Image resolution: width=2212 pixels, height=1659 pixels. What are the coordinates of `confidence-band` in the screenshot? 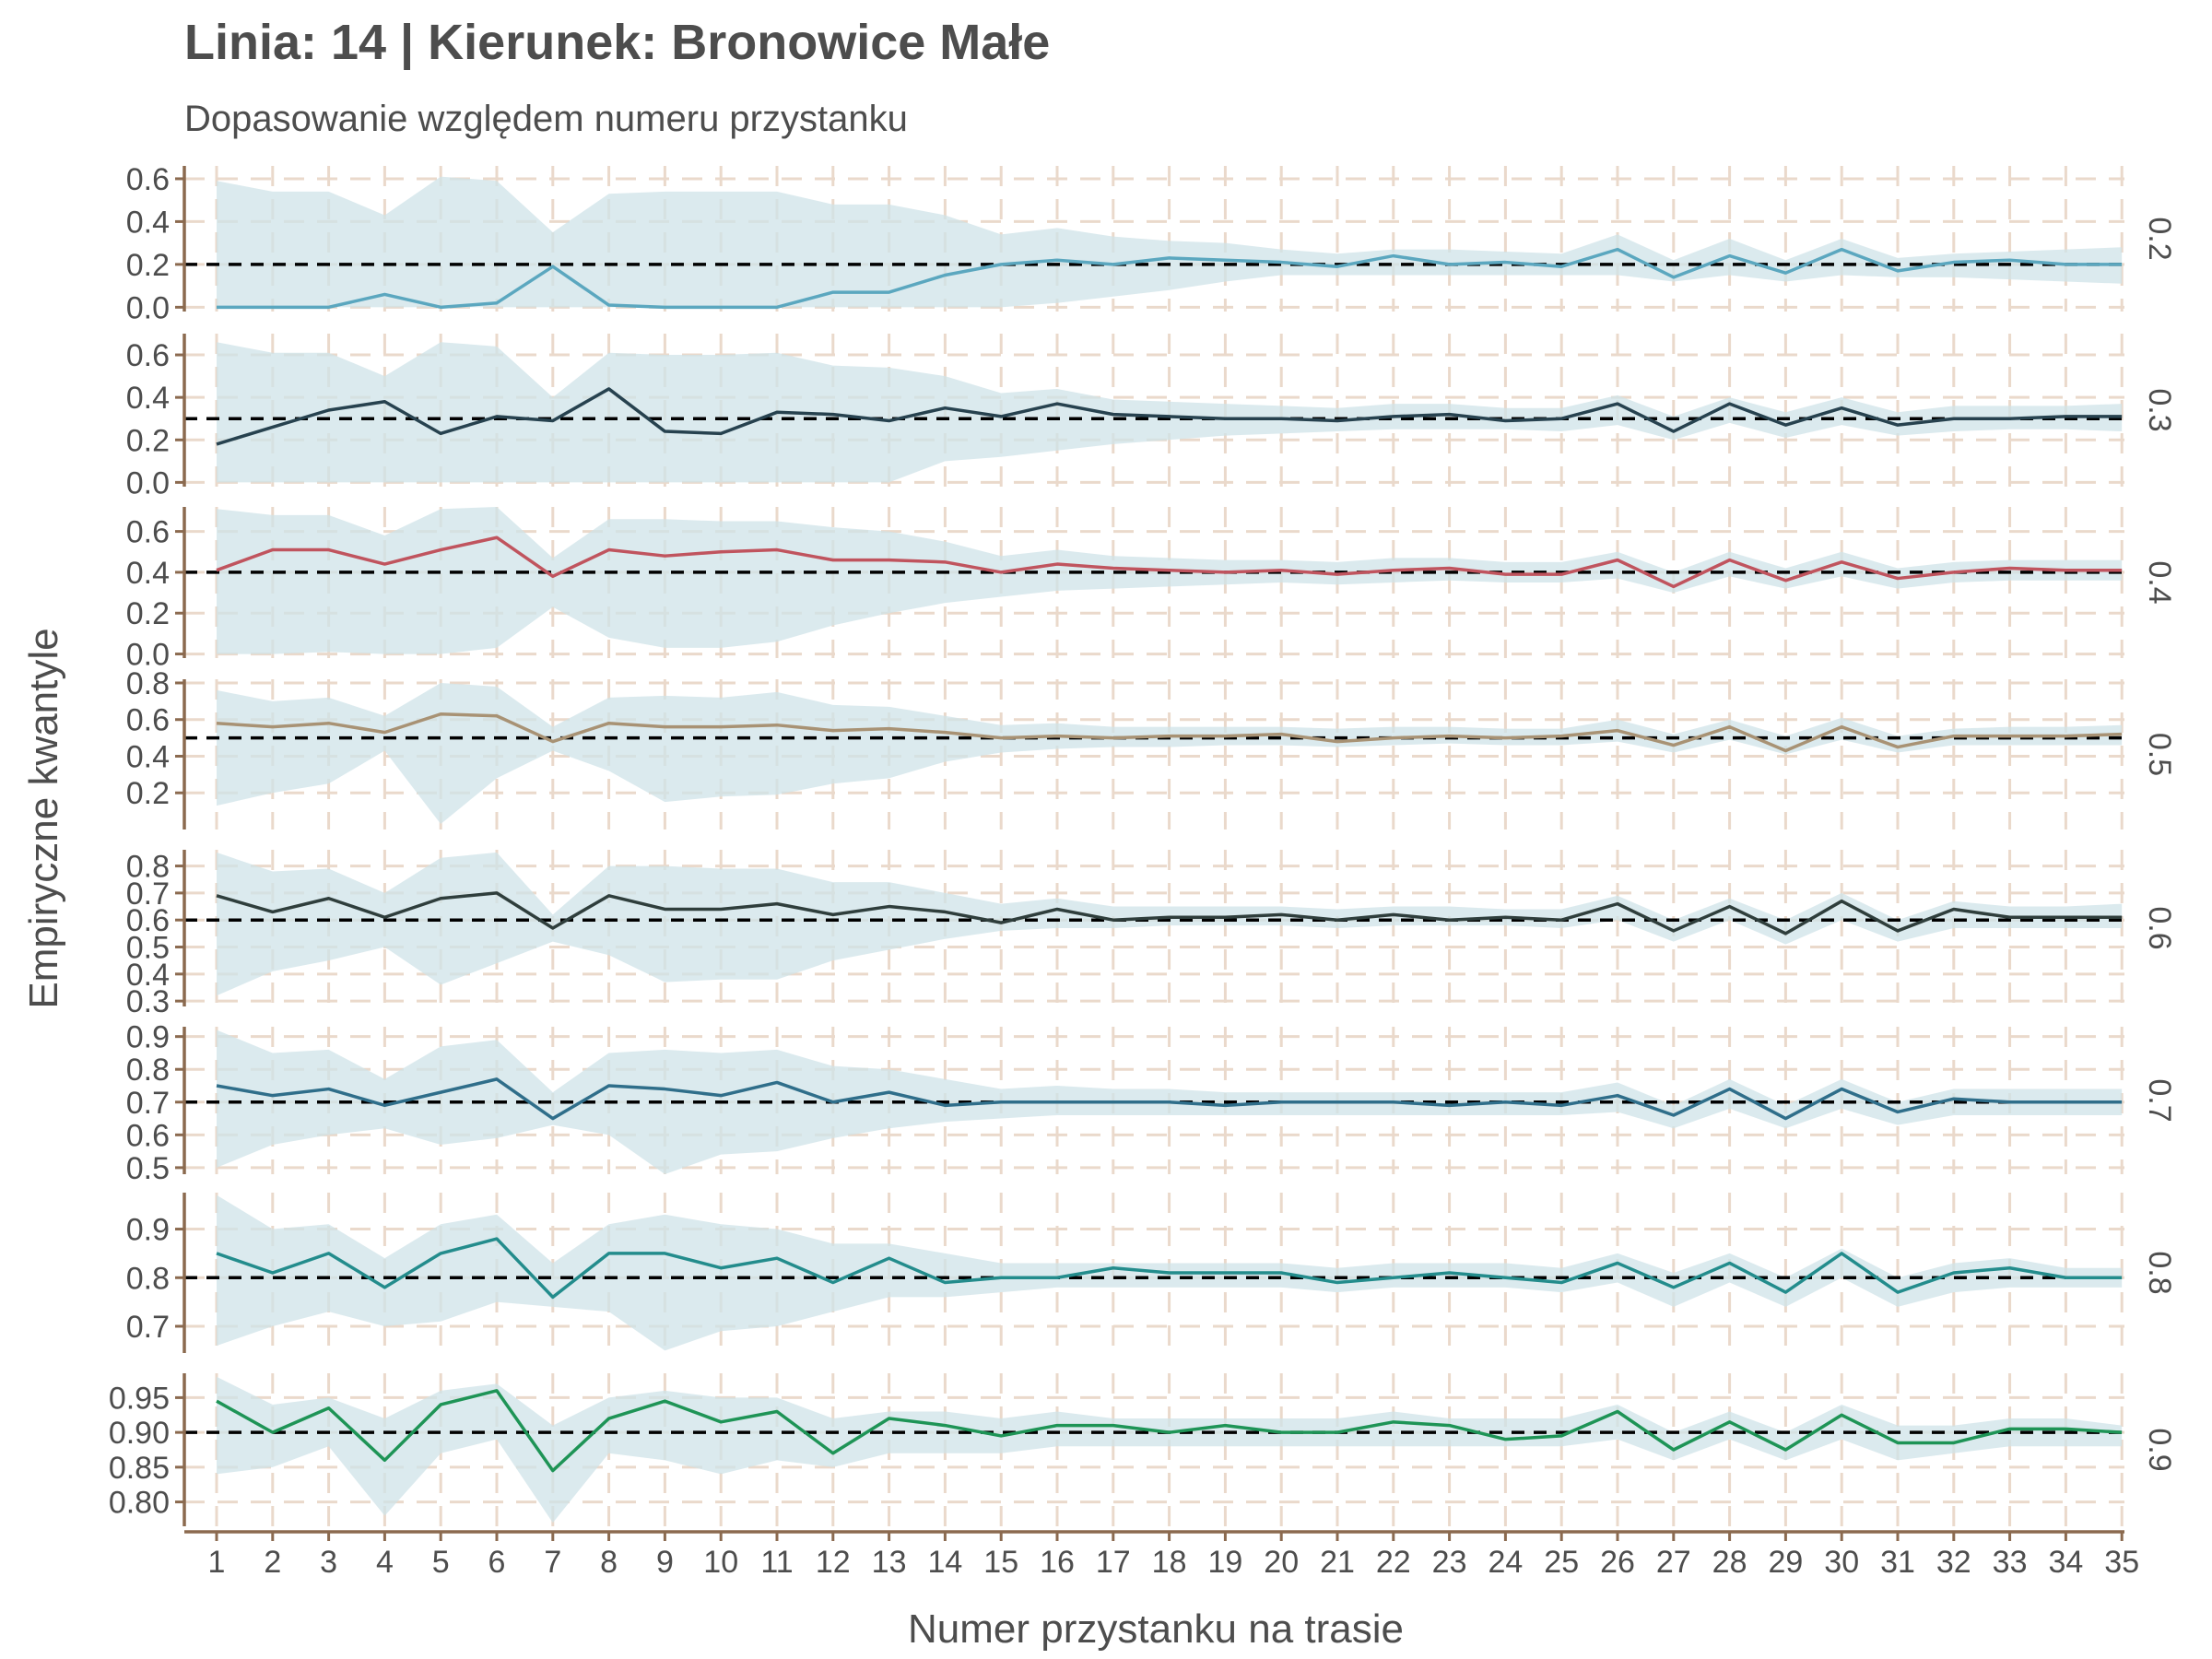 It's located at (1170, 412).